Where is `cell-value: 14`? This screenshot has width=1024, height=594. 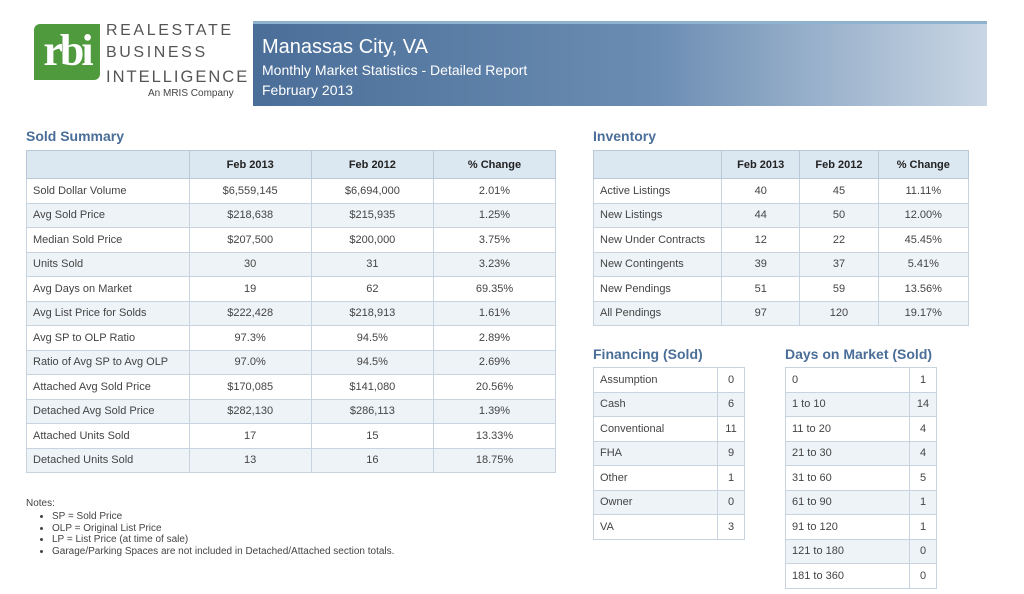 cell-value: 14 is located at coordinates (923, 404).